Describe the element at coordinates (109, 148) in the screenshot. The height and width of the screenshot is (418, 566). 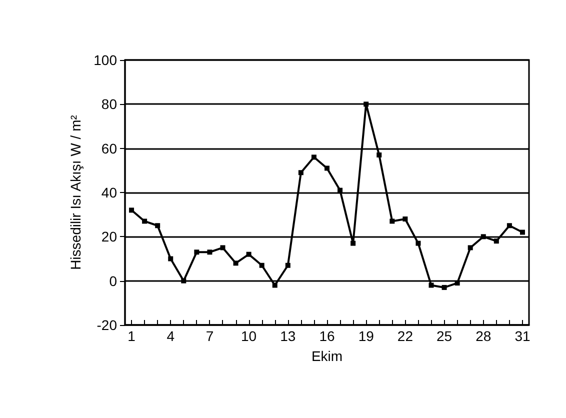
I see `y-tick-label: 60` at that location.